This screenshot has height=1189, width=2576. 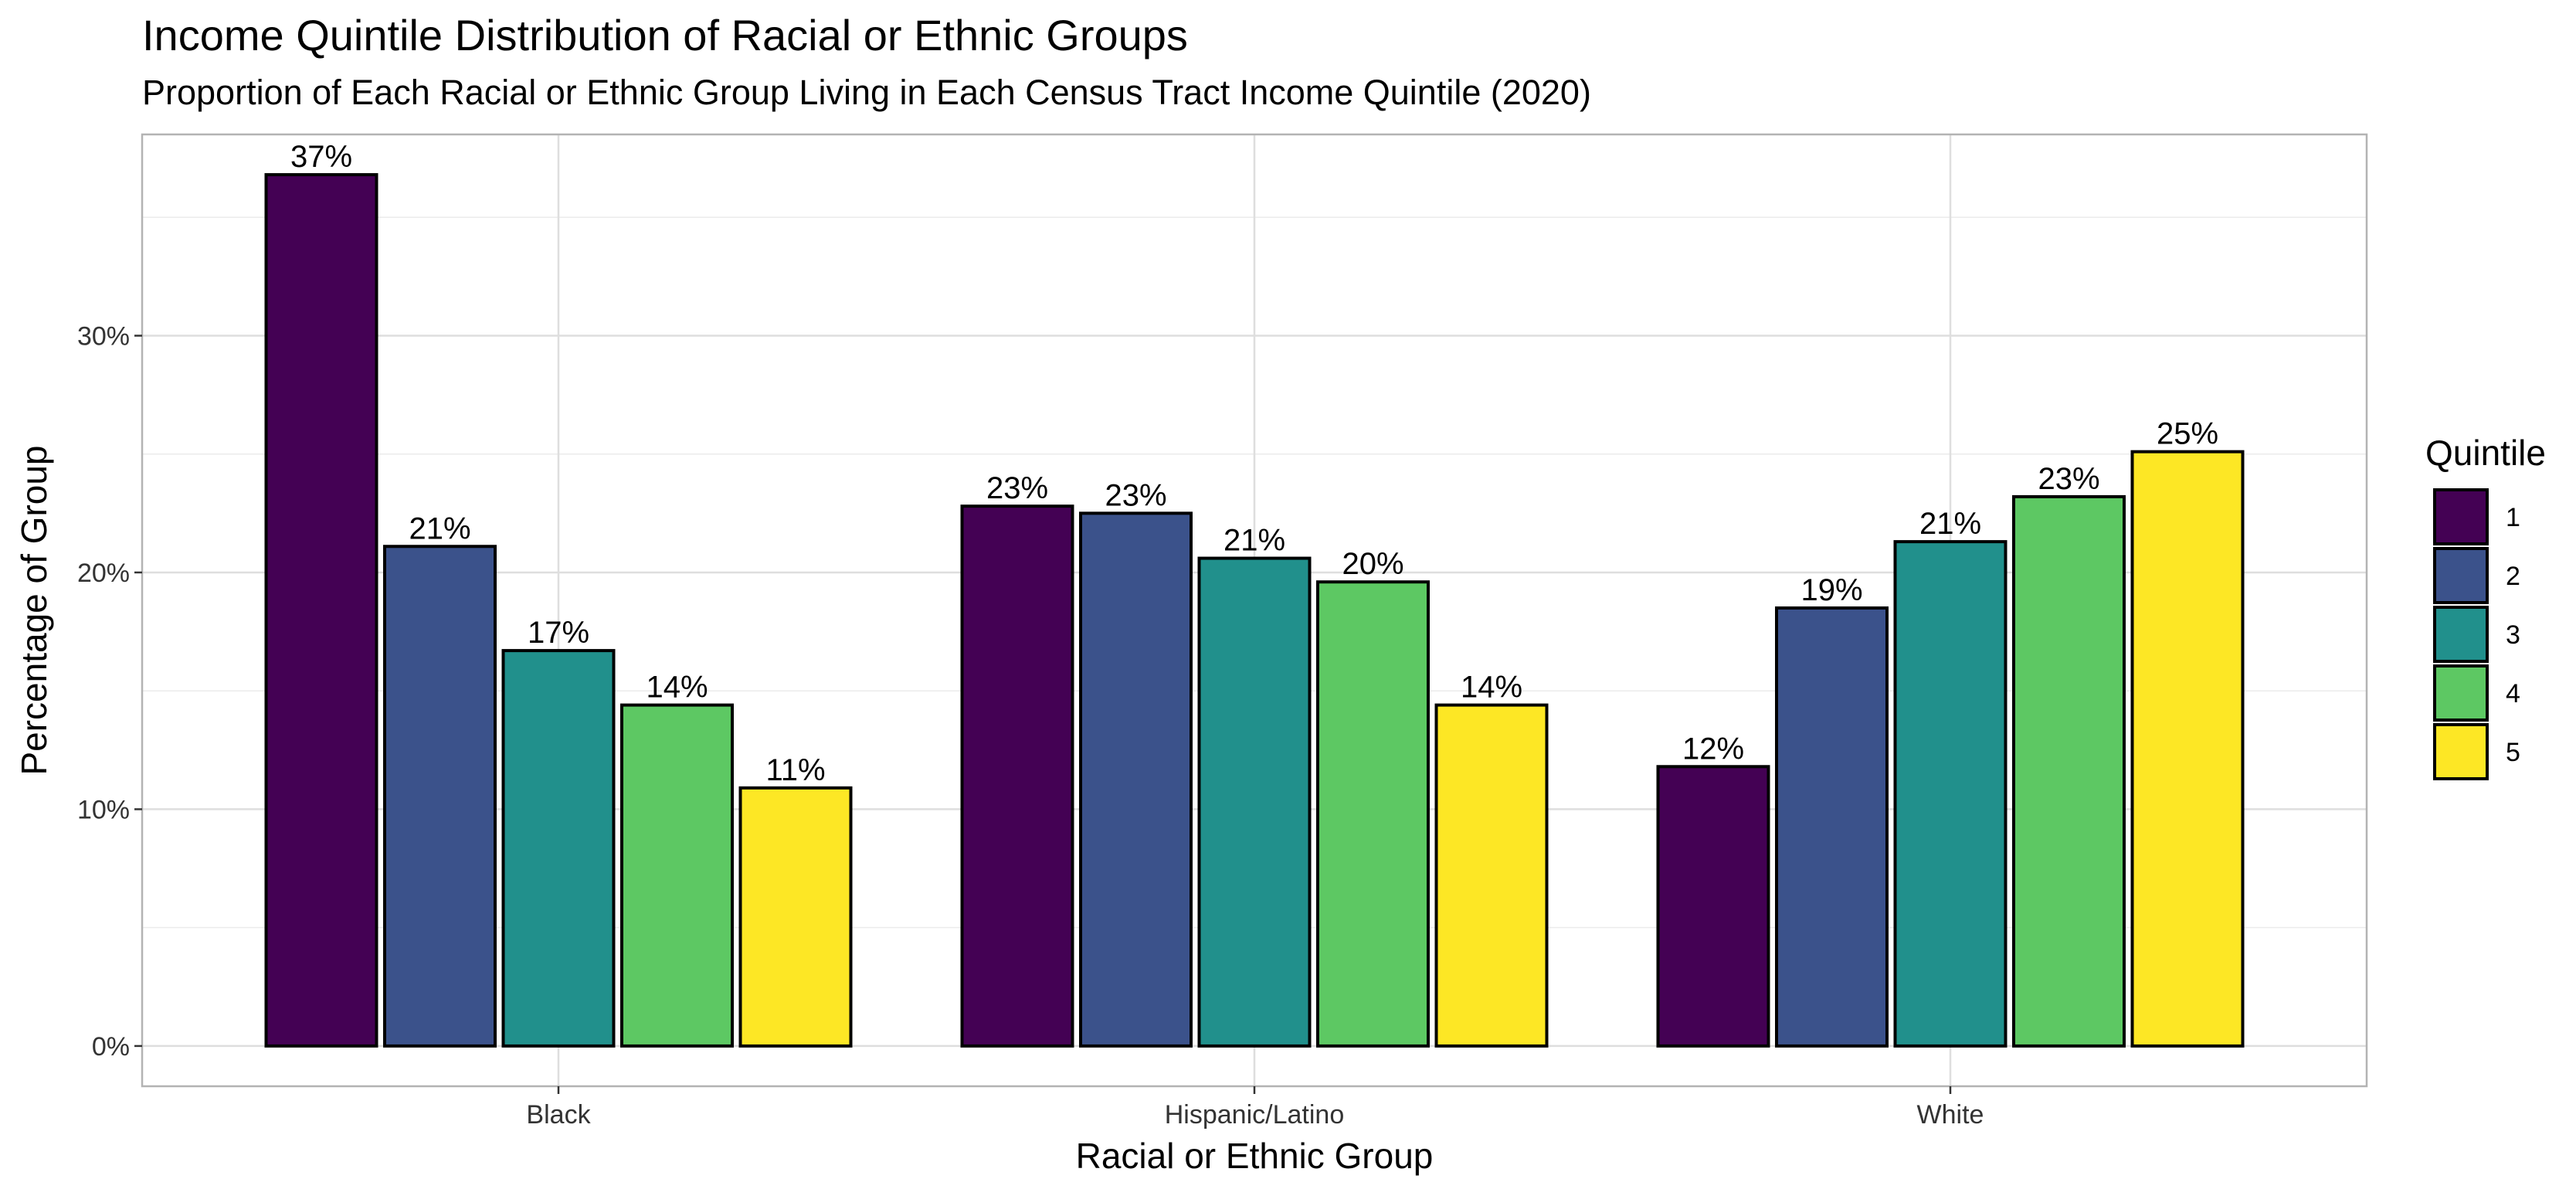 What do you see at coordinates (558, 1115) in the screenshot?
I see `x-tick-label: Black` at bounding box center [558, 1115].